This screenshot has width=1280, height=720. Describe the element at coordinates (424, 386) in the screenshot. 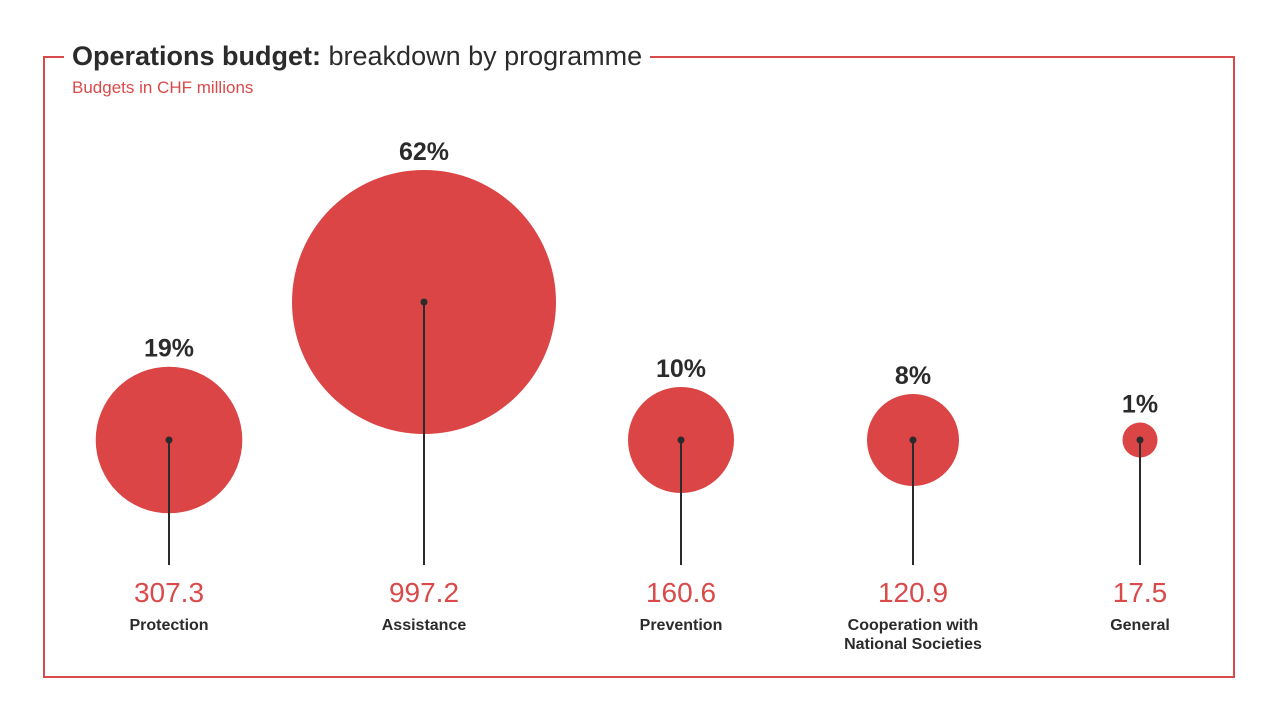

I see `bubble-group-assistance: 62% 997.2 Assistance` at that location.